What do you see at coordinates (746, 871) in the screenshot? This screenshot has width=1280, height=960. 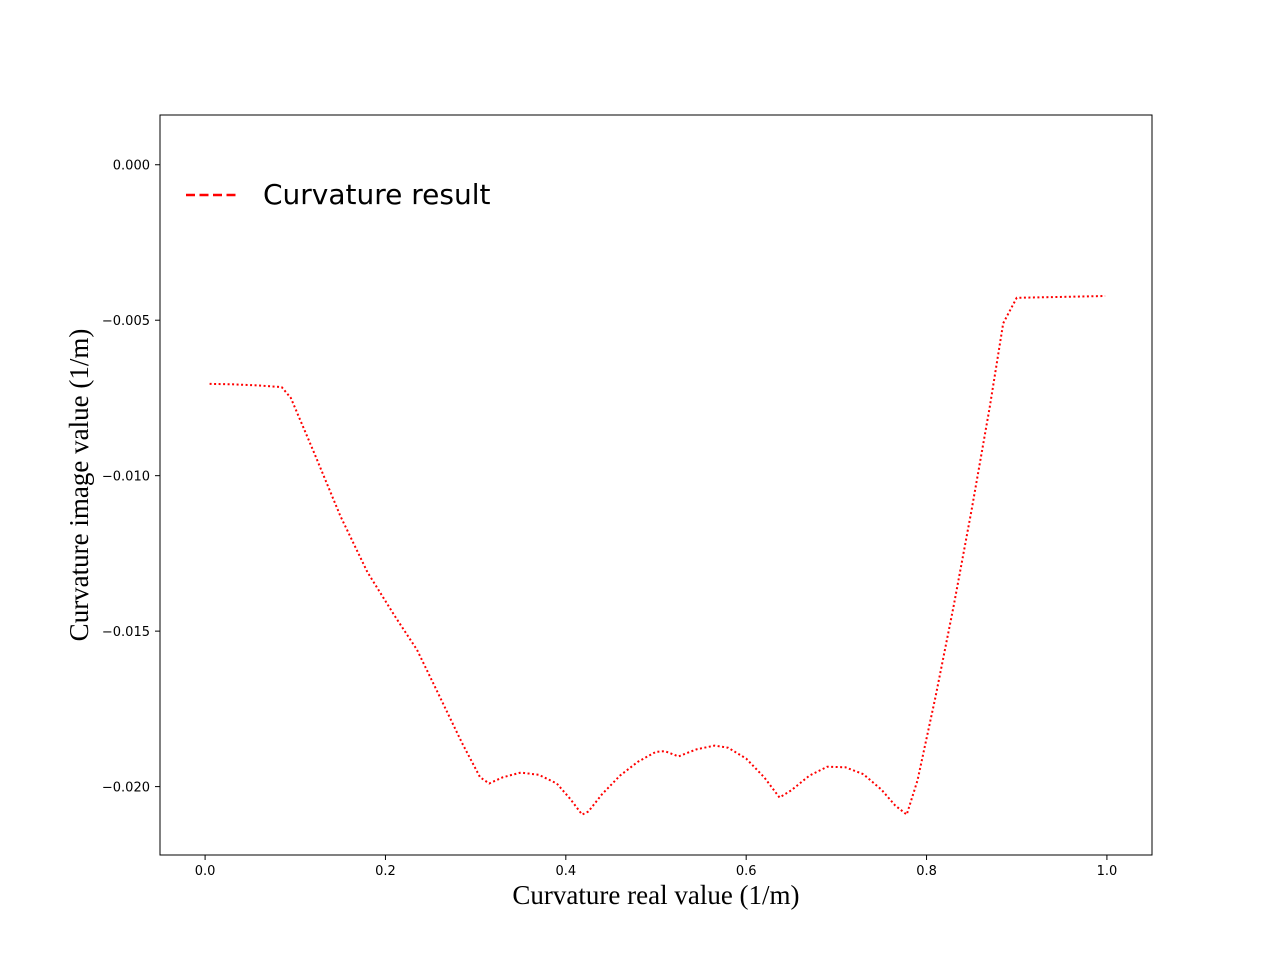 I see `x-tick-label: 0.6` at bounding box center [746, 871].